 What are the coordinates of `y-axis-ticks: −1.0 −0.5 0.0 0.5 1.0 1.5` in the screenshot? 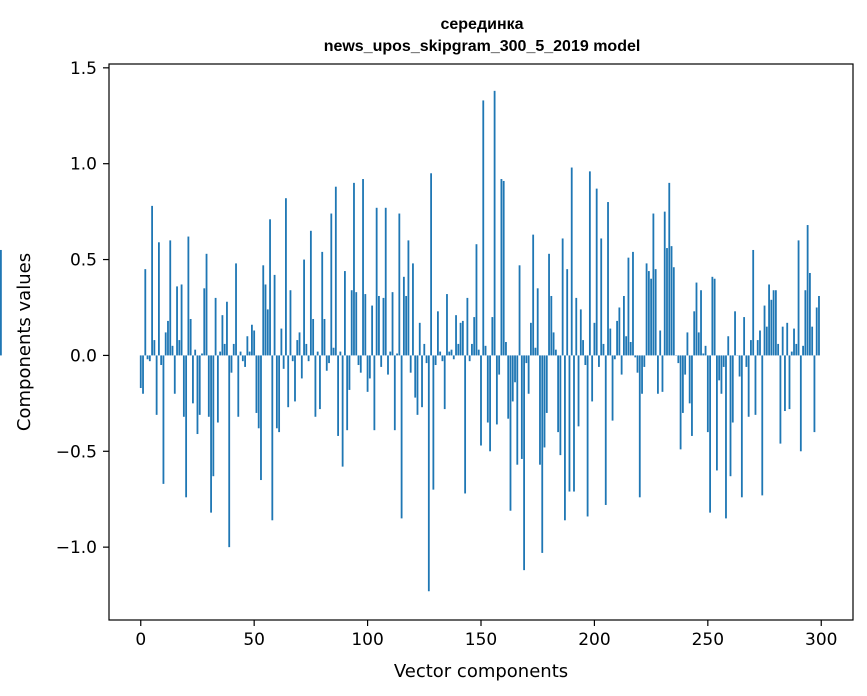 It's located at (82, 308).